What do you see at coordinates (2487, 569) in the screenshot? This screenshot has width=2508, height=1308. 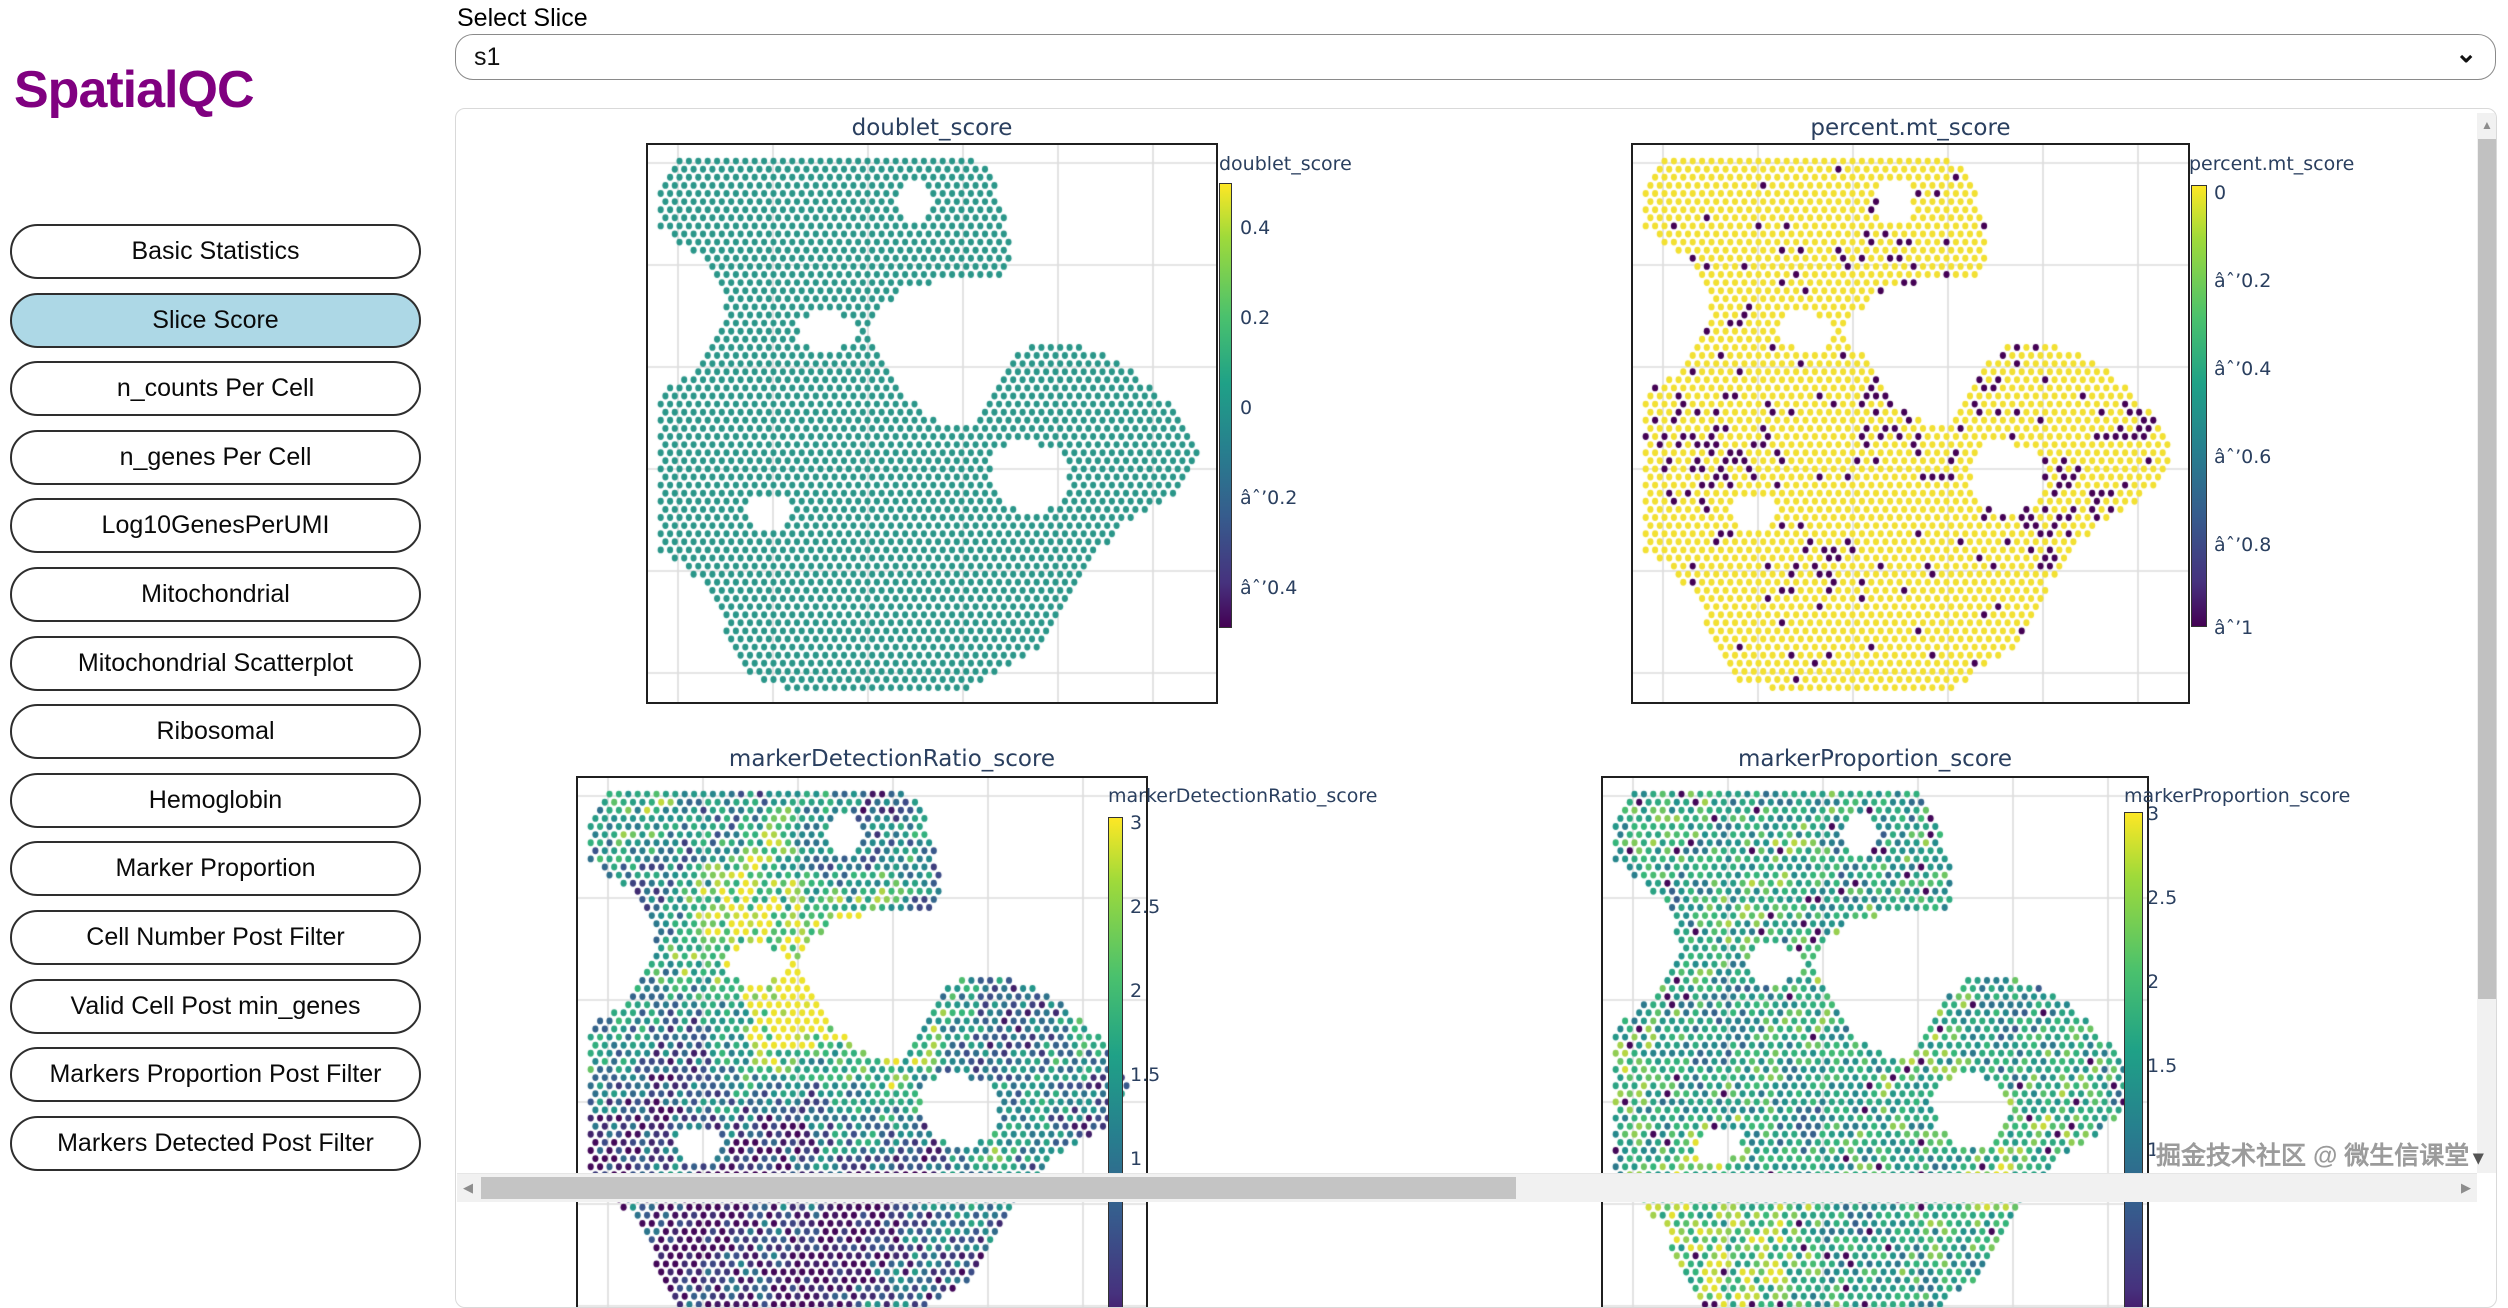 I see `vertical-scrollbar-thumb` at bounding box center [2487, 569].